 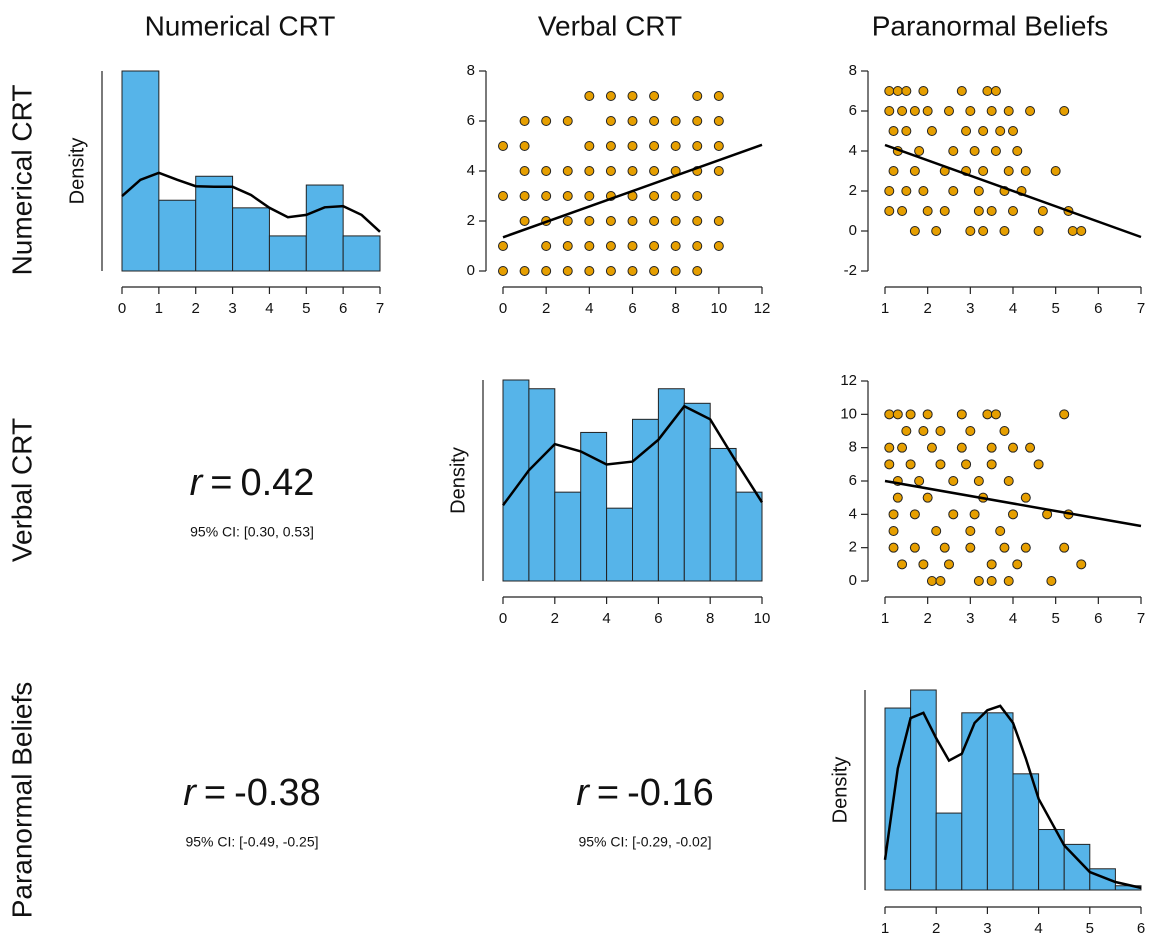 I want to click on column-header: Verbal CRT, so click(x=610, y=25).